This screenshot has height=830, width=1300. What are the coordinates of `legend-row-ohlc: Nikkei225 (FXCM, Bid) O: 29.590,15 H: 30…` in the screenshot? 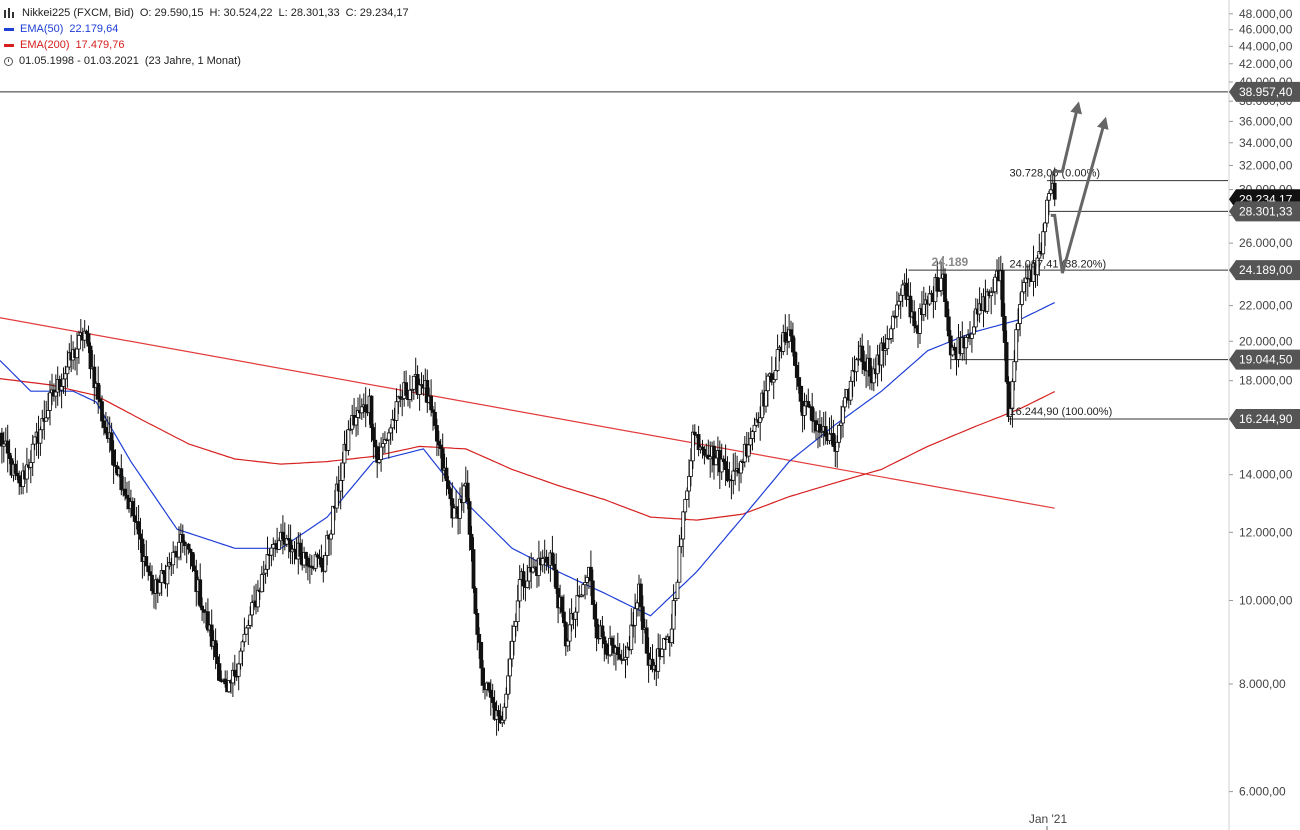 It's located at (206, 13).